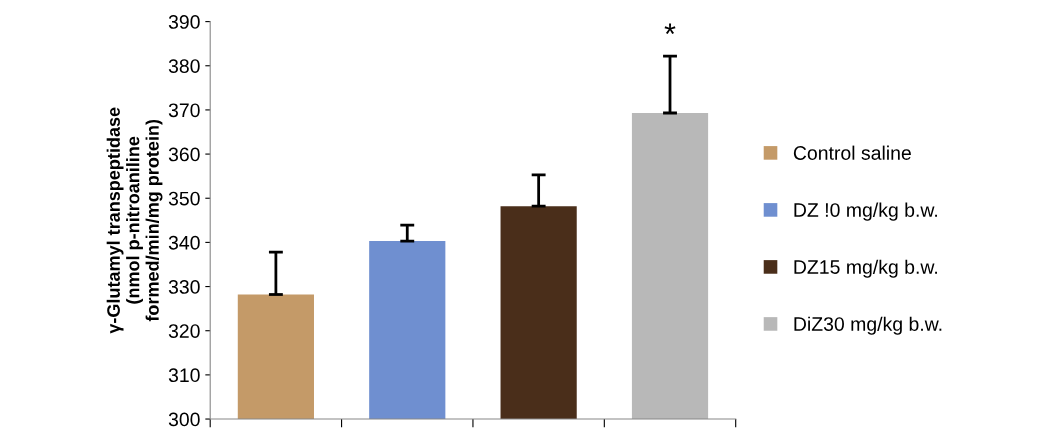 The height and width of the screenshot is (432, 1051). I want to click on y-tick-label: 300, so click(184, 419).